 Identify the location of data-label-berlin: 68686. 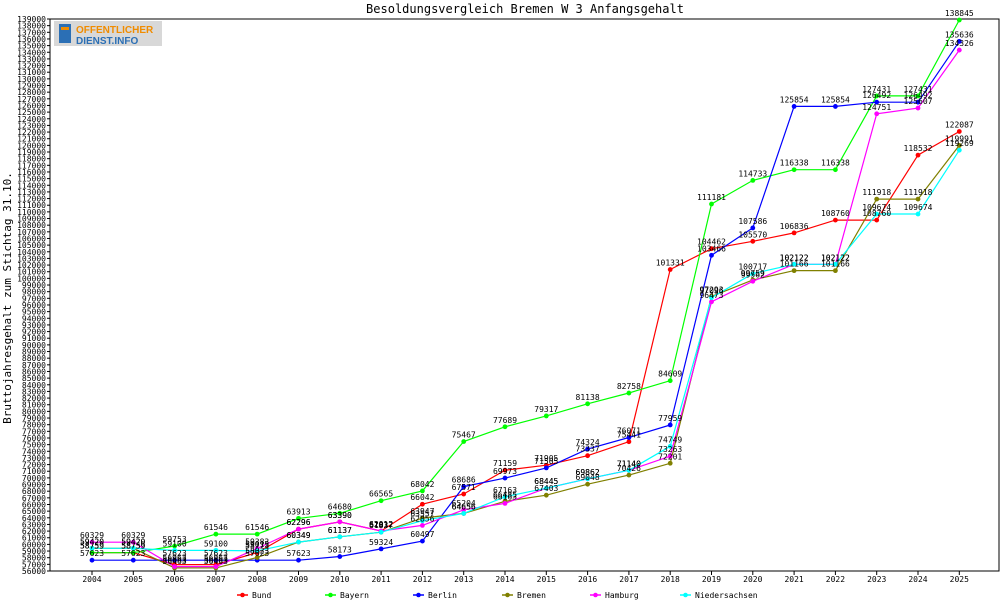
(464, 480).